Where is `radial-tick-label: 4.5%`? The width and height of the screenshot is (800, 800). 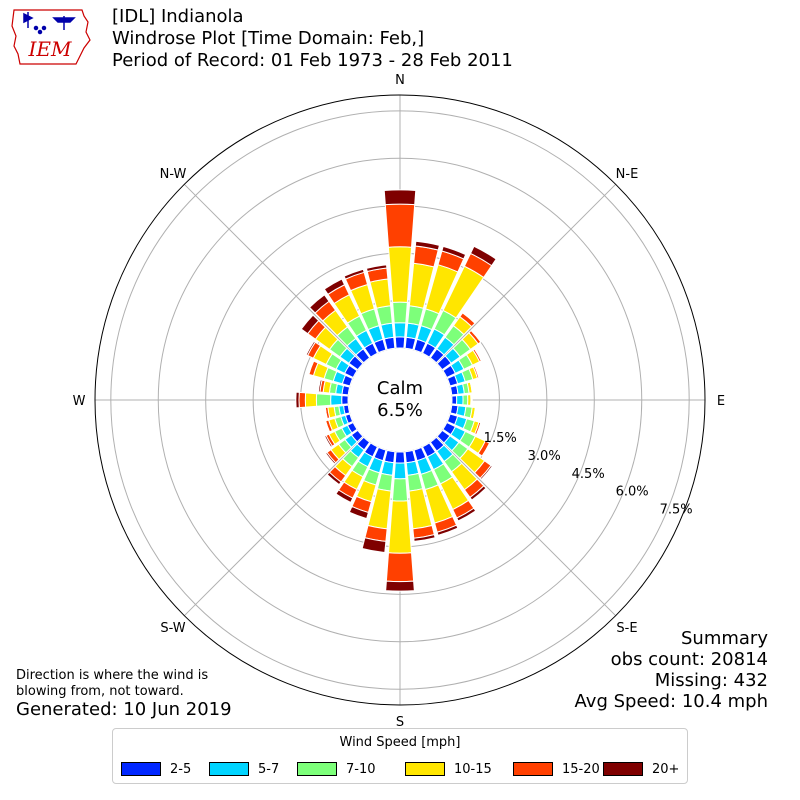 radial-tick-label: 4.5% is located at coordinates (588, 474).